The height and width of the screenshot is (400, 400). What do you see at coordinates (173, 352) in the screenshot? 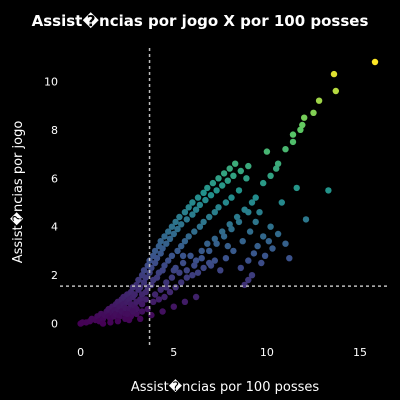
I see `x-tick-label: 5` at bounding box center [173, 352].